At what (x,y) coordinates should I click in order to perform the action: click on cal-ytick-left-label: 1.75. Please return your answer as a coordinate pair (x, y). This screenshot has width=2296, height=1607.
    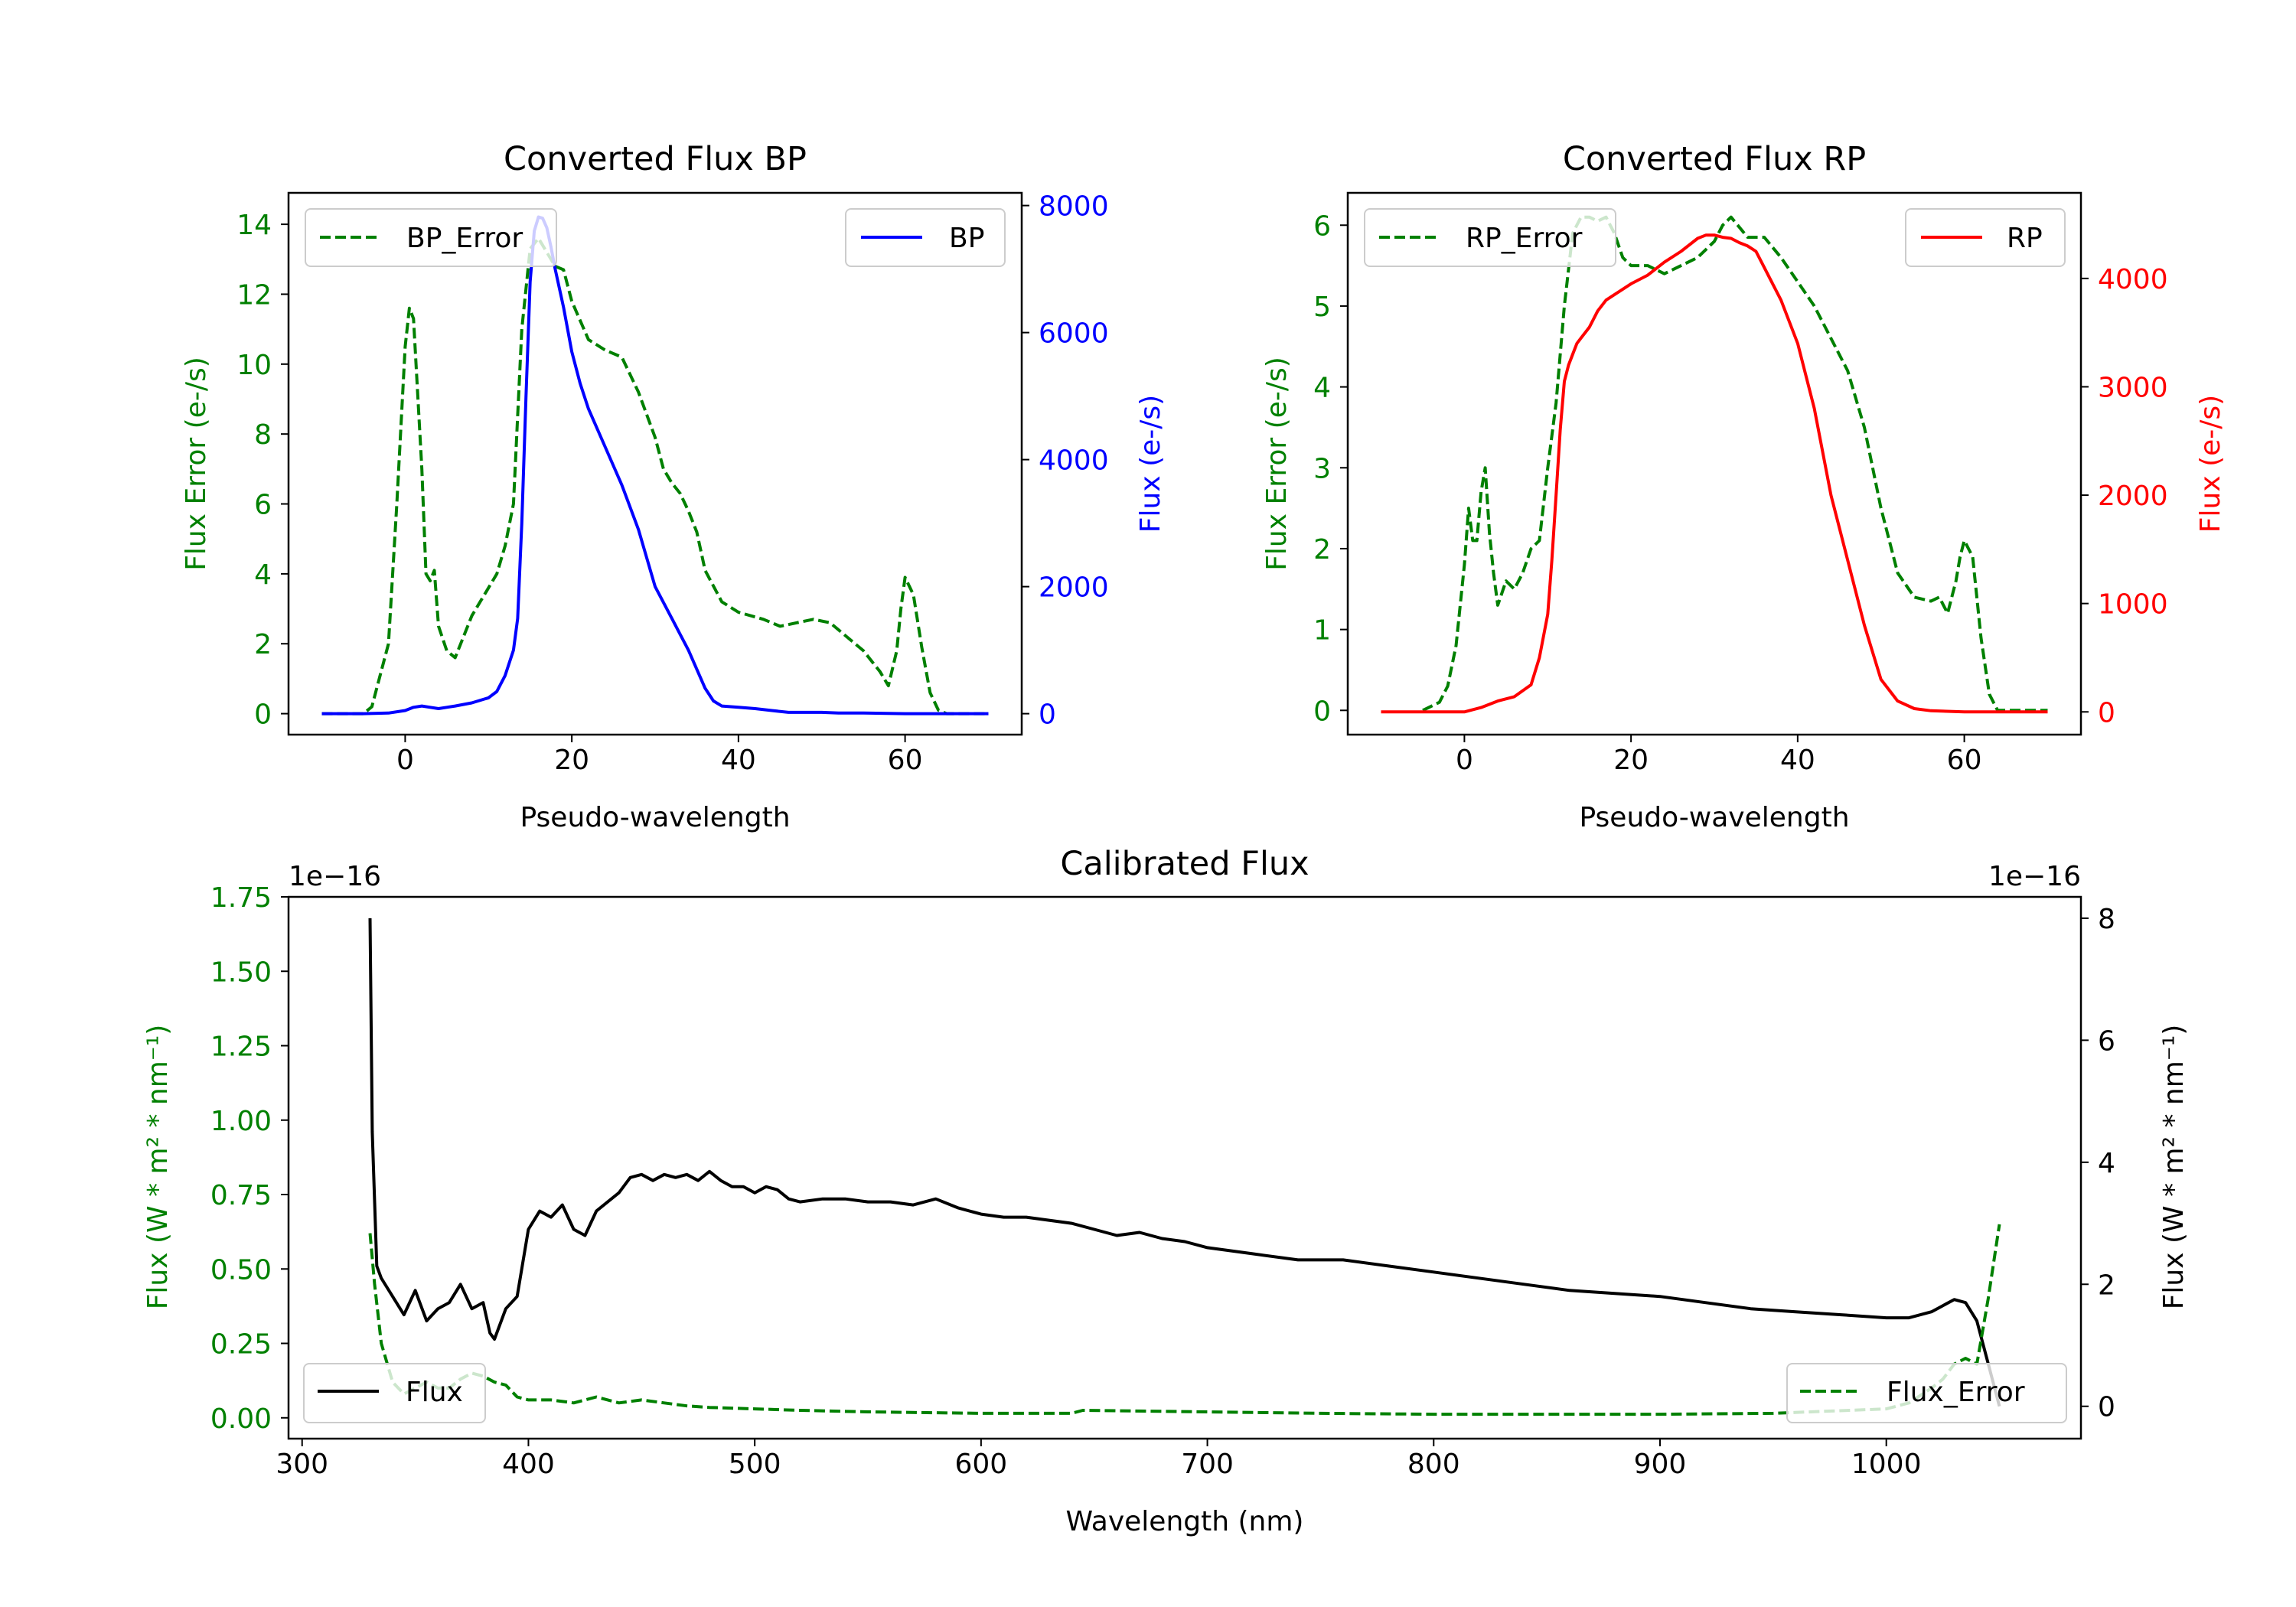
    Looking at the image, I should click on (241, 898).